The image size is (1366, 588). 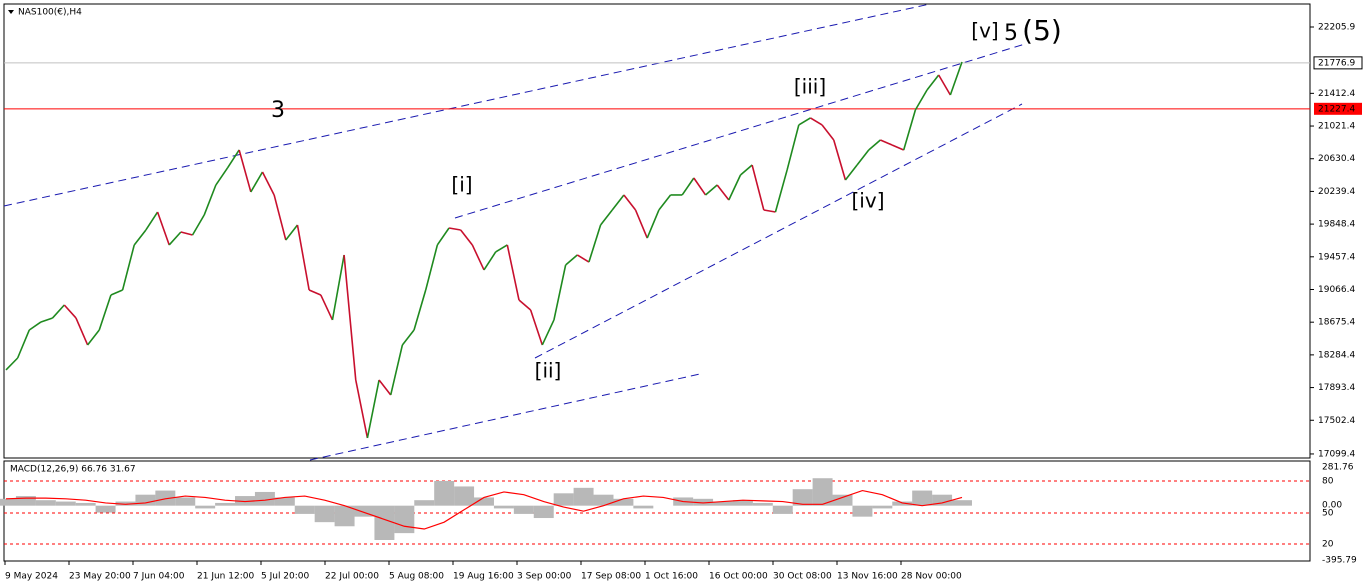 What do you see at coordinates (50, 13) in the screenshot?
I see `chart-title: NAS100(€),H4` at bounding box center [50, 13].